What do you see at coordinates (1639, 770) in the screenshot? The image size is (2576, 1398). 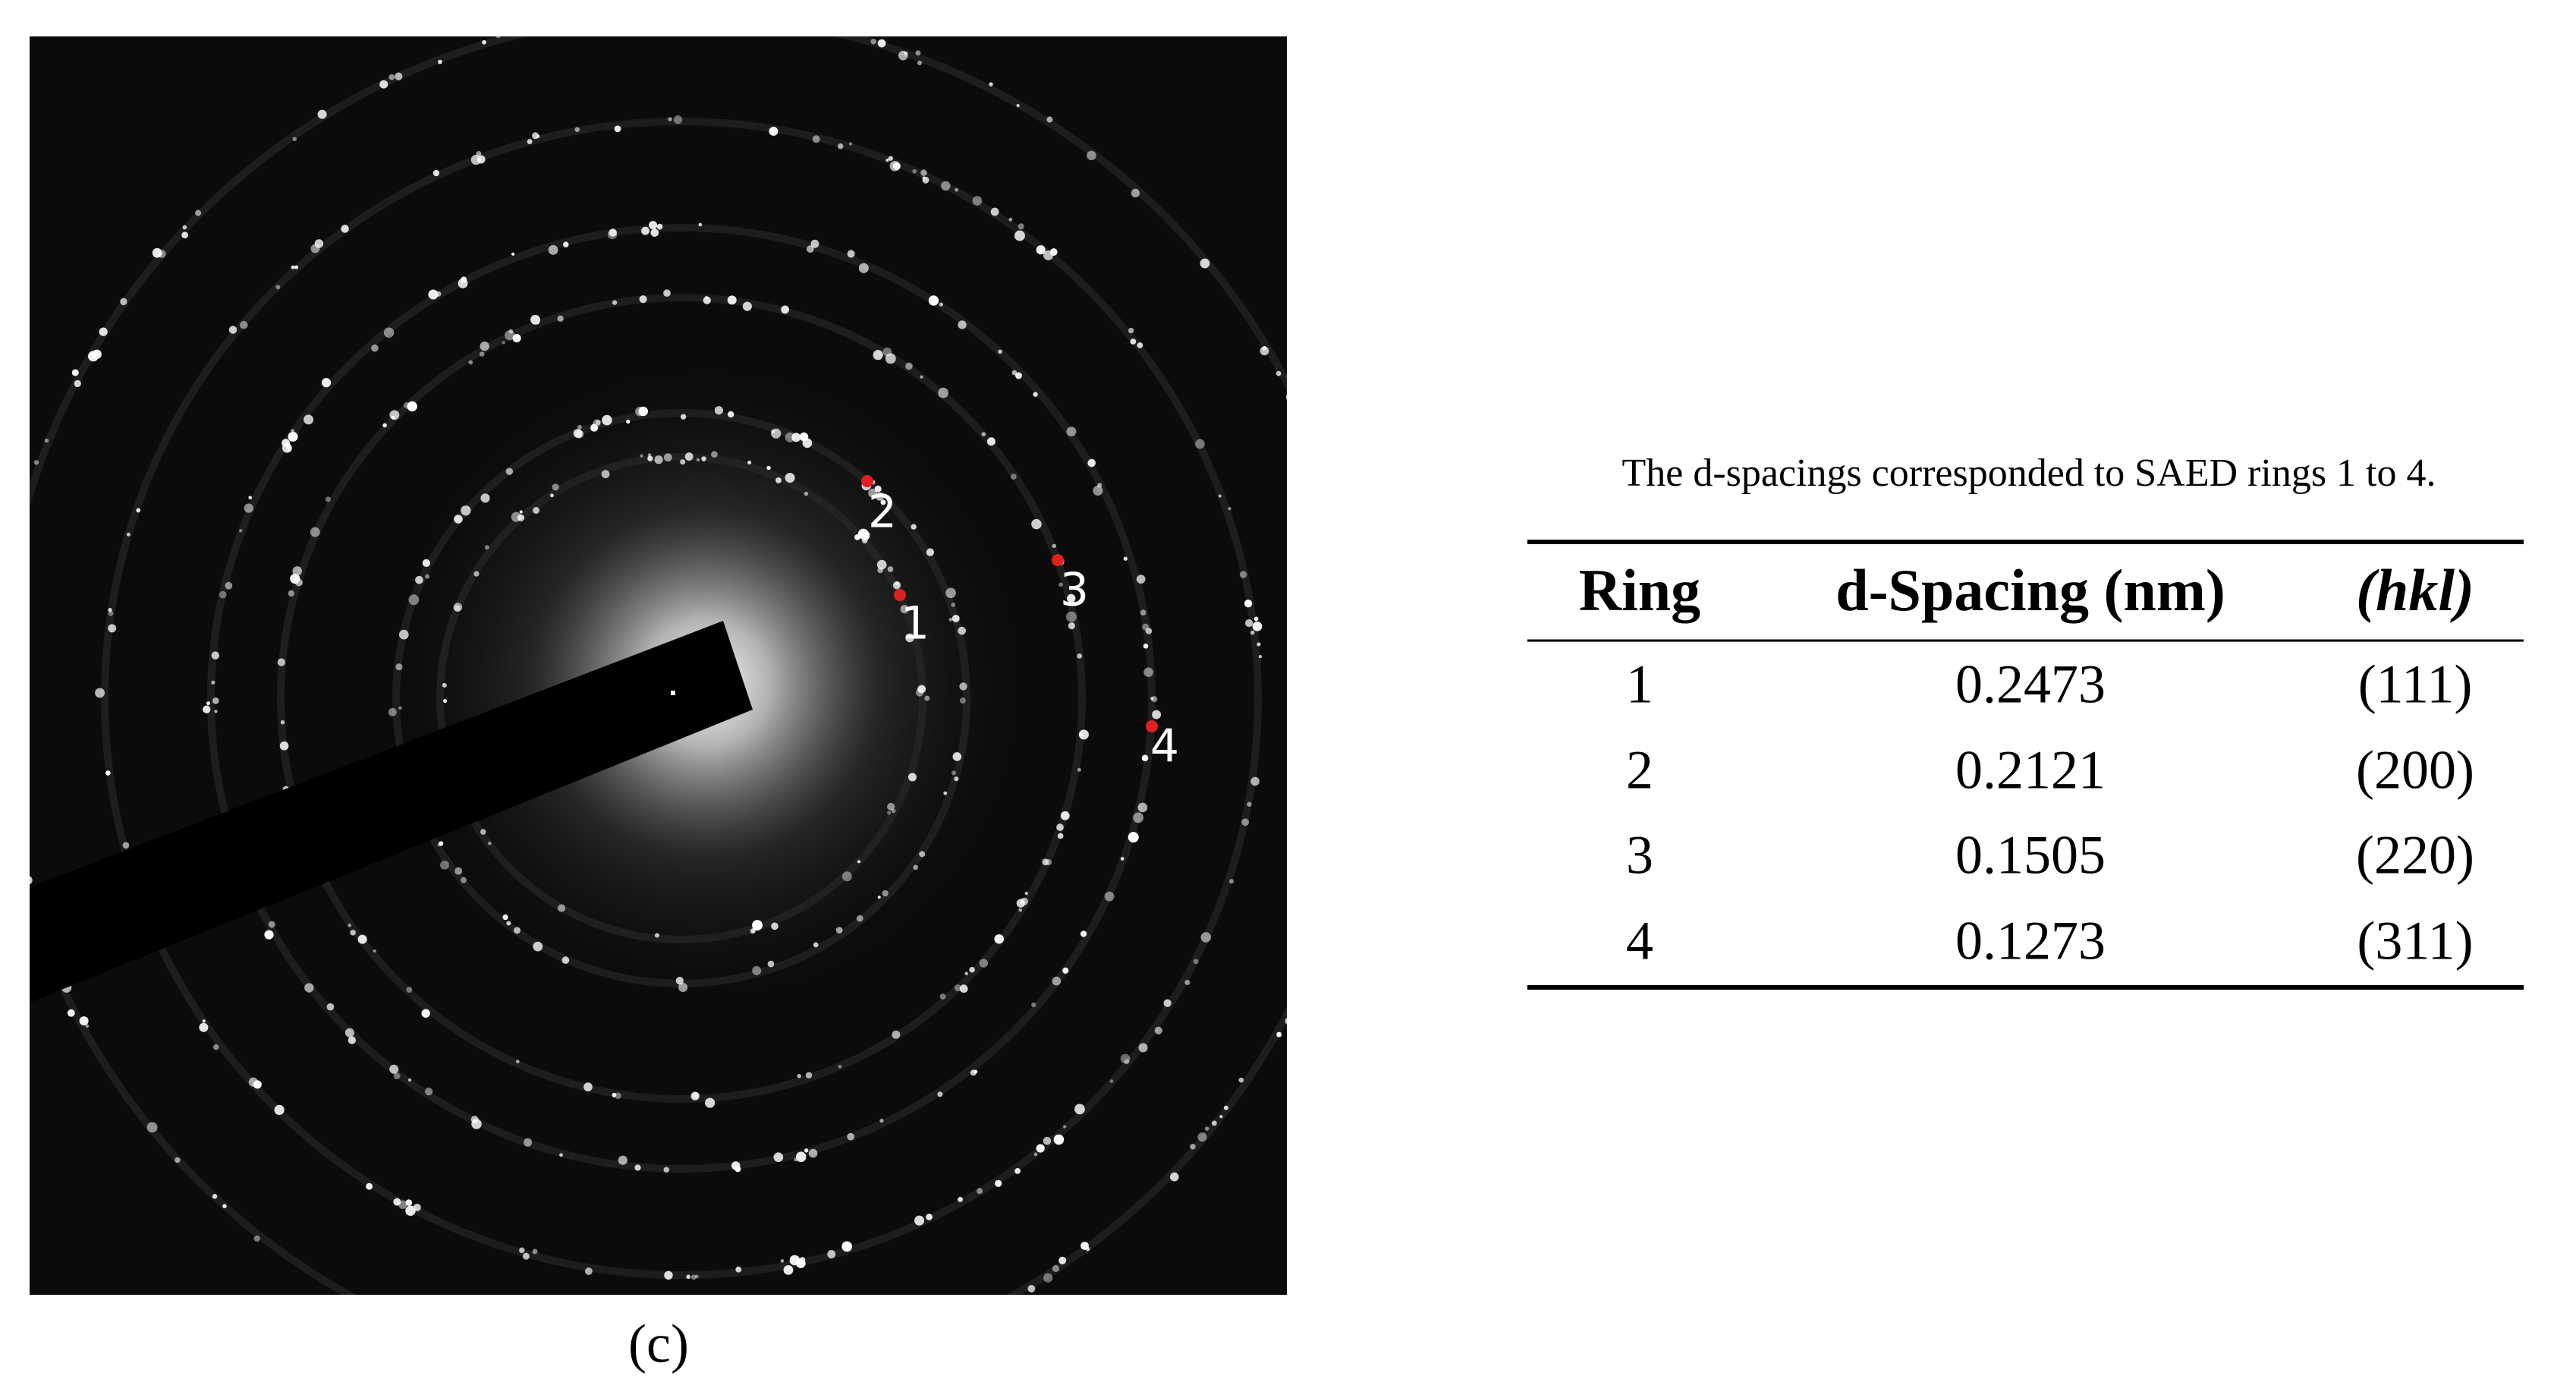 I see `table-cell: 2` at bounding box center [1639, 770].